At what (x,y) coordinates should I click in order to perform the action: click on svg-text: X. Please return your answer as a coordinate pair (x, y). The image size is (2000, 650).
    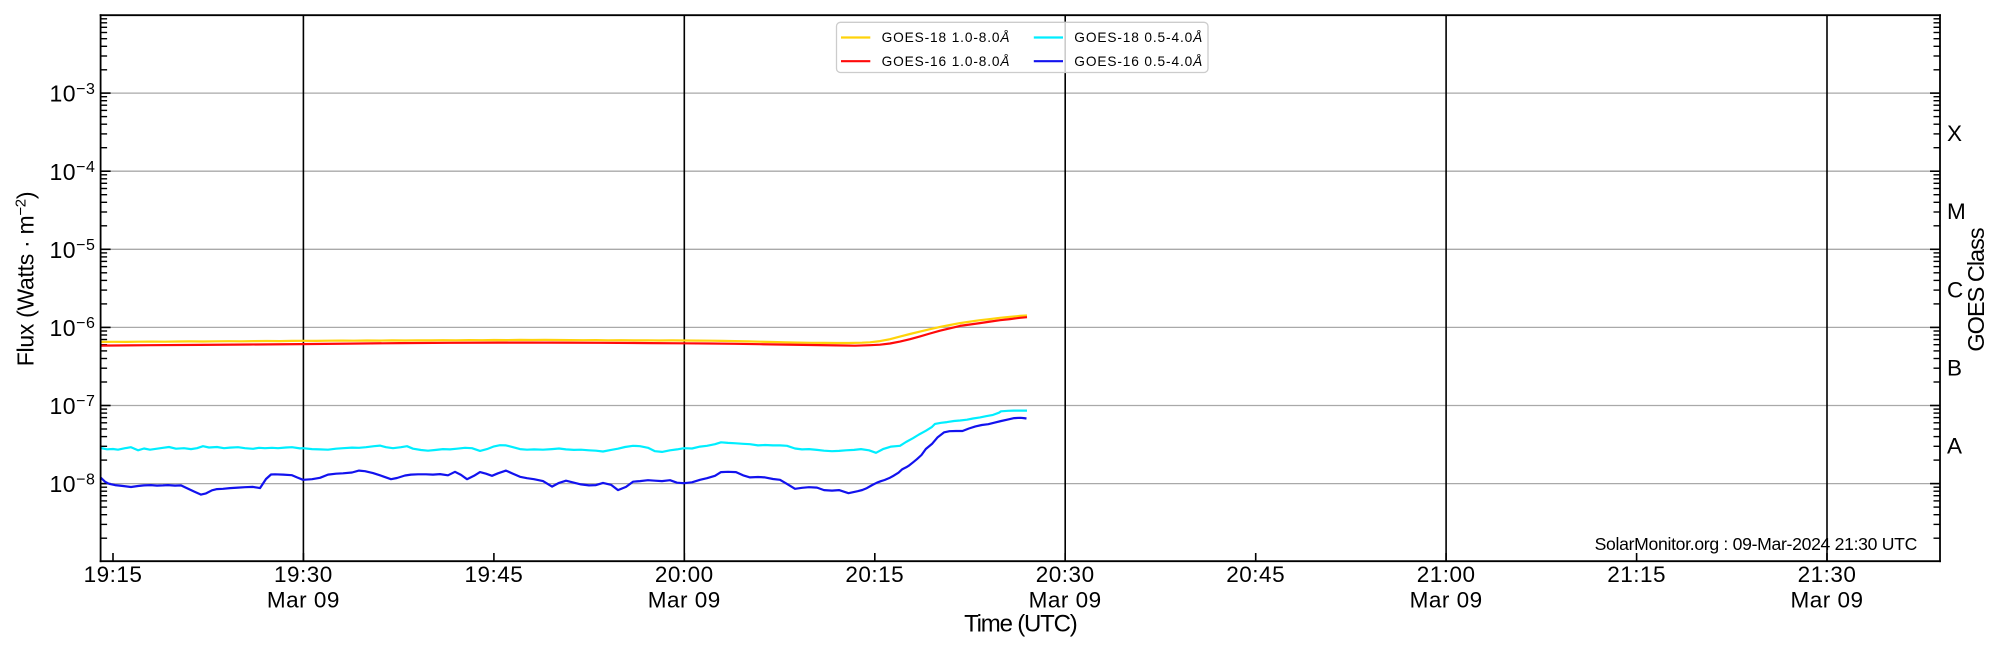
    Looking at the image, I should click on (1954, 133).